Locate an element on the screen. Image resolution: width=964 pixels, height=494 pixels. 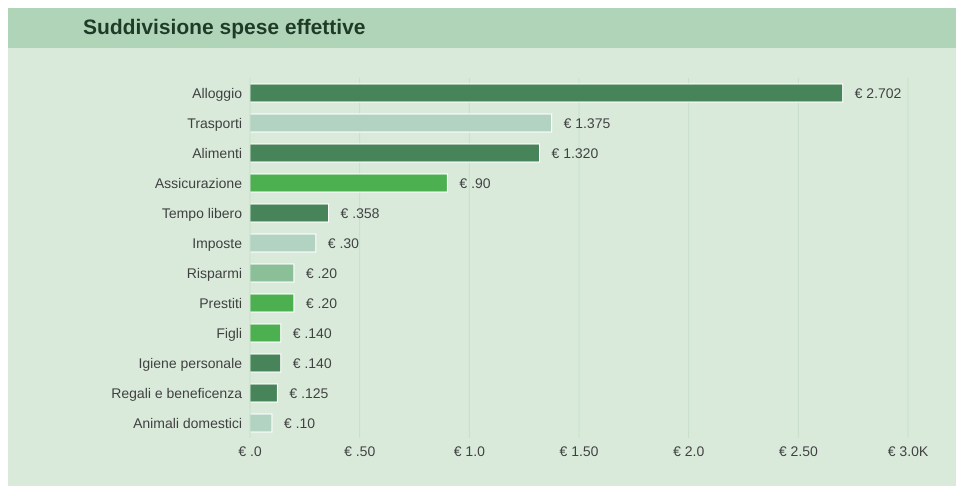
x-tick-label: € 1.0 is located at coordinates (470, 450).